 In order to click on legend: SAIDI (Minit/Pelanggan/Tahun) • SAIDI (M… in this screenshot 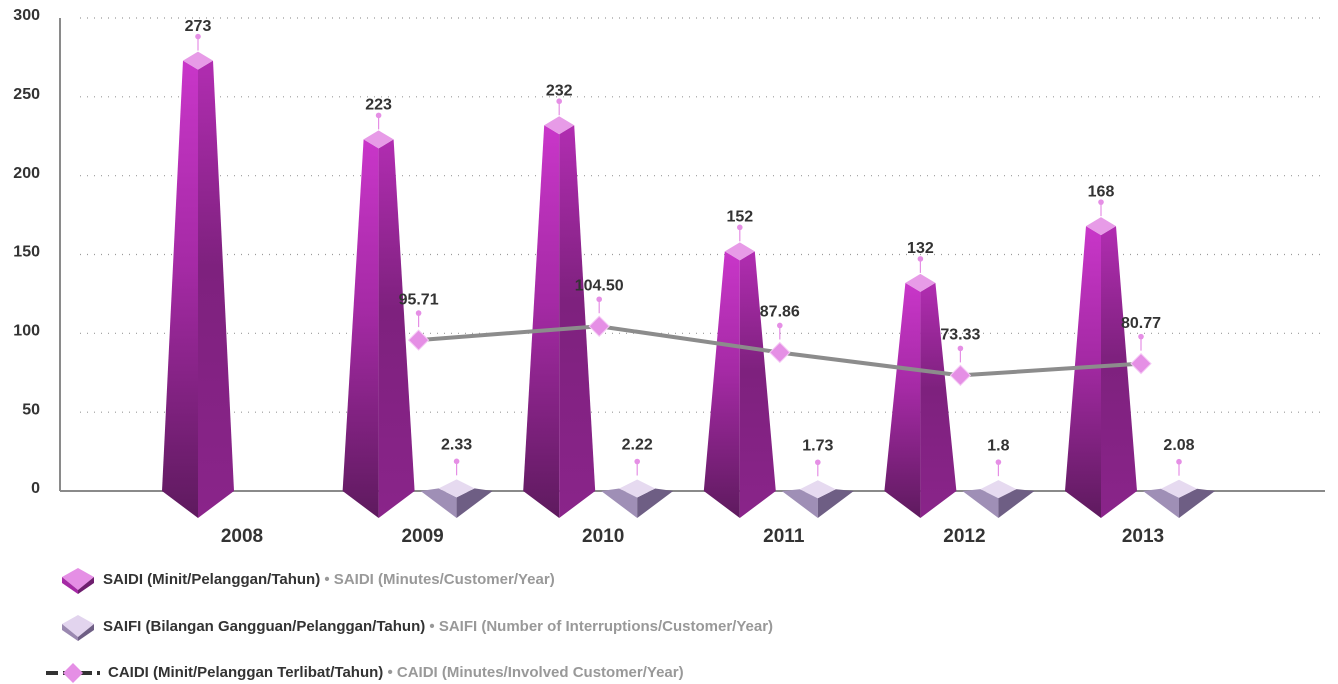, I will do `click(409, 625)`.